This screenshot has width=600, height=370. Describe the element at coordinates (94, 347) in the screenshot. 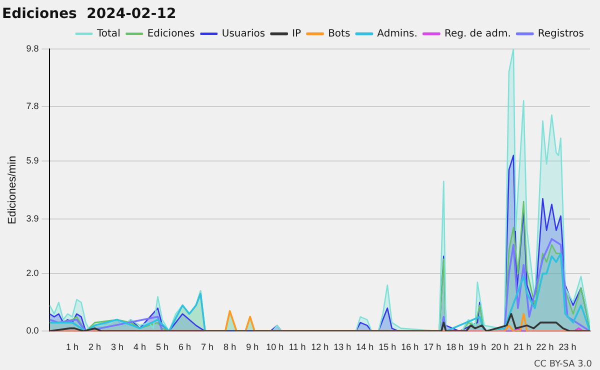

I see `x-tick-label: 2 h` at that location.